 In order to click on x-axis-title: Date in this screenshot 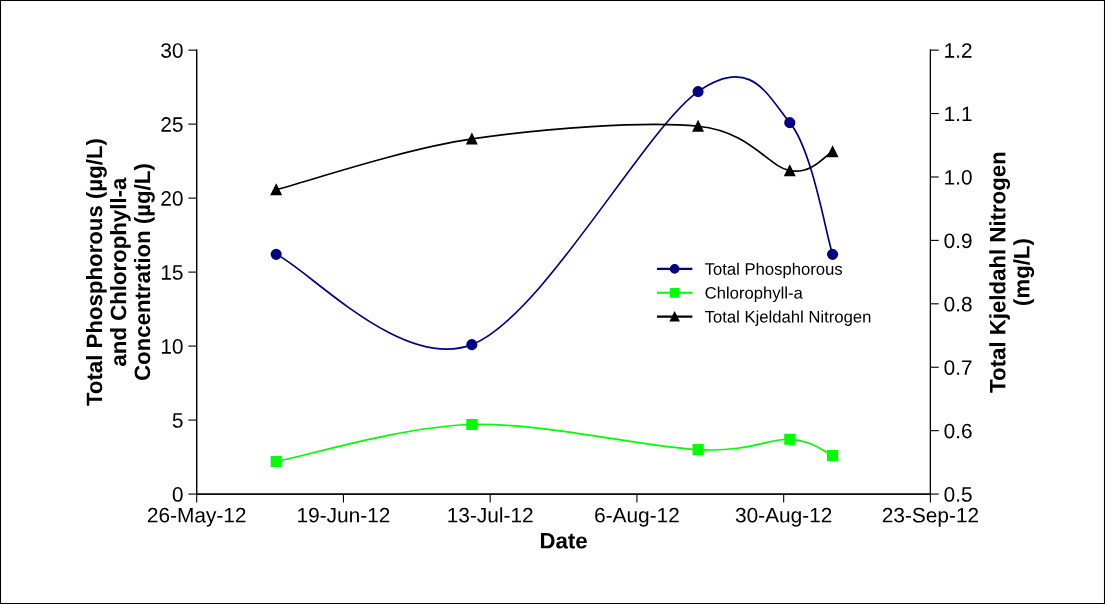, I will do `click(563, 541)`.